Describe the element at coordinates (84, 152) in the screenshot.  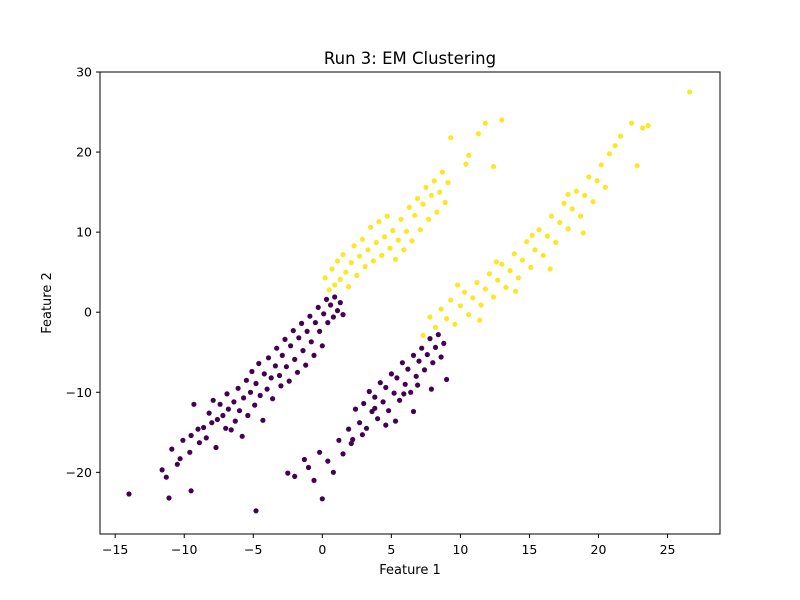
I see `y-tick-label: 20` at that location.